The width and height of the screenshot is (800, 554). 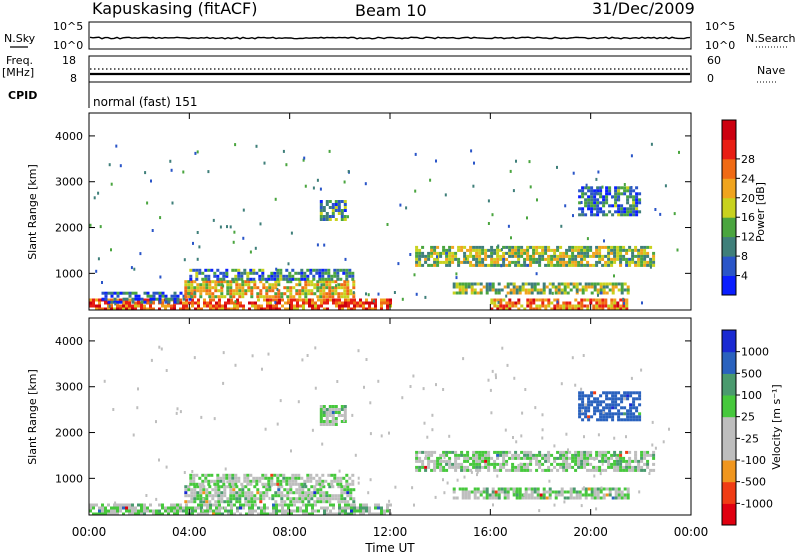 What do you see at coordinates (751, 395) in the screenshot?
I see `colorbar-tick-label: 100` at bounding box center [751, 395].